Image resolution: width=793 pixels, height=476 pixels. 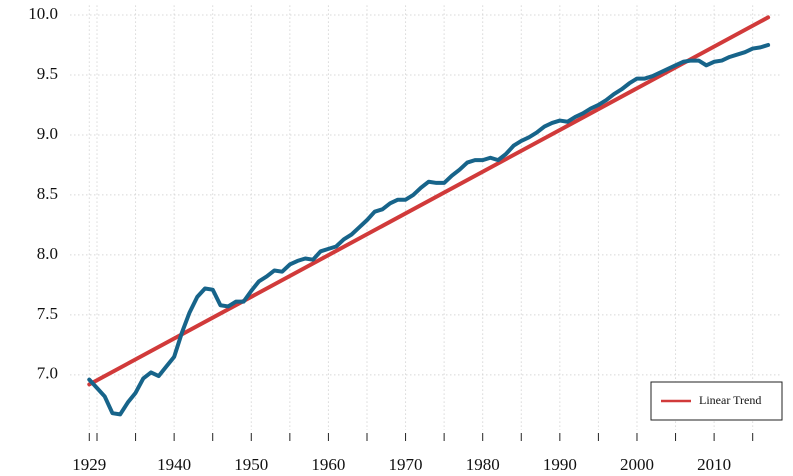 I want to click on x-tick-label: 1940, so click(x=174, y=464).